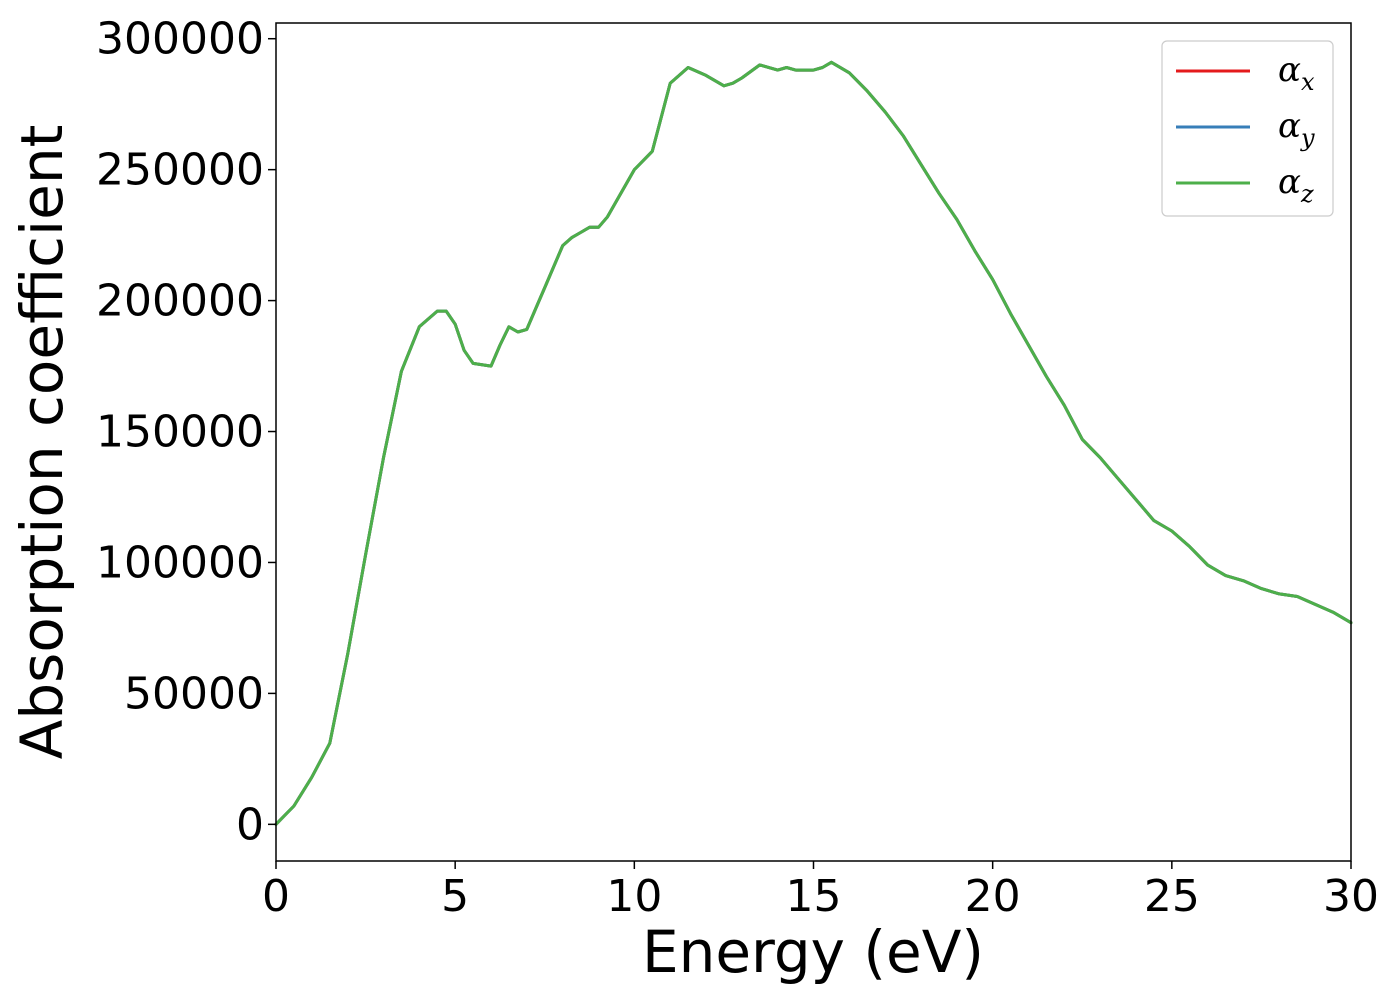 The image size is (1400, 1000). Describe the element at coordinates (180, 301) in the screenshot. I see `y-tick-label: 200000` at that location.